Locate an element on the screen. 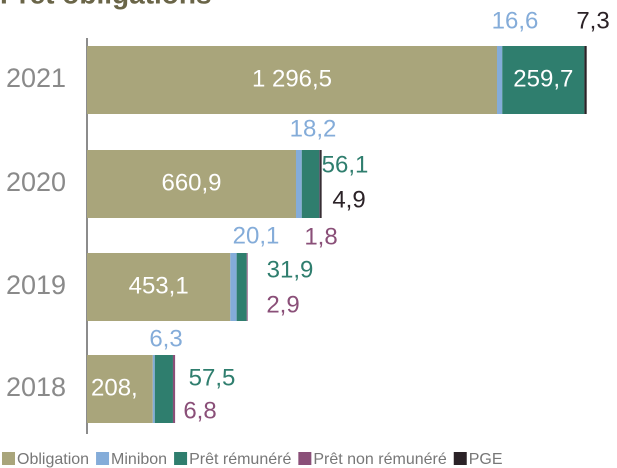 This screenshot has width=617, height=468. data-label: 56,1 is located at coordinates (345, 164).